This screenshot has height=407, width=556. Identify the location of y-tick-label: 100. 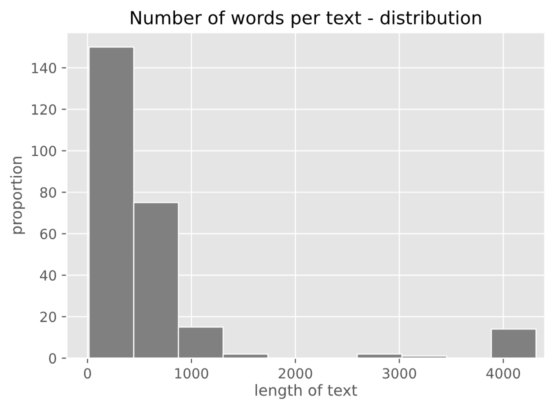
(44, 151).